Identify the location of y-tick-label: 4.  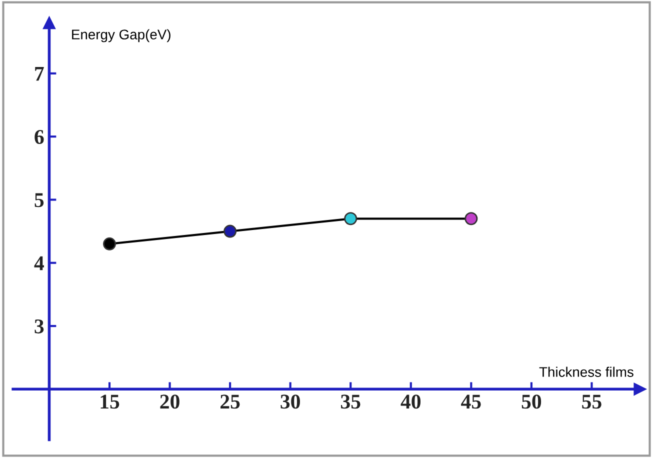
(39, 263).